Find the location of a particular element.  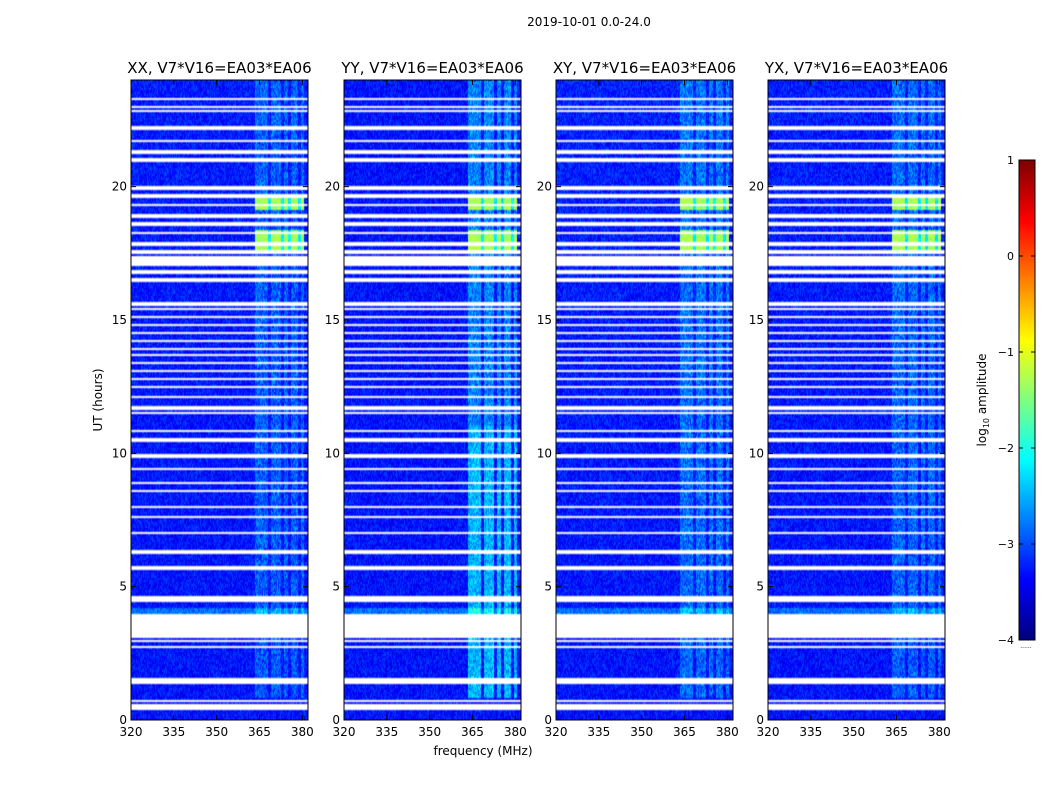

colorbar-label-sub: 10 is located at coordinates (986, 423).